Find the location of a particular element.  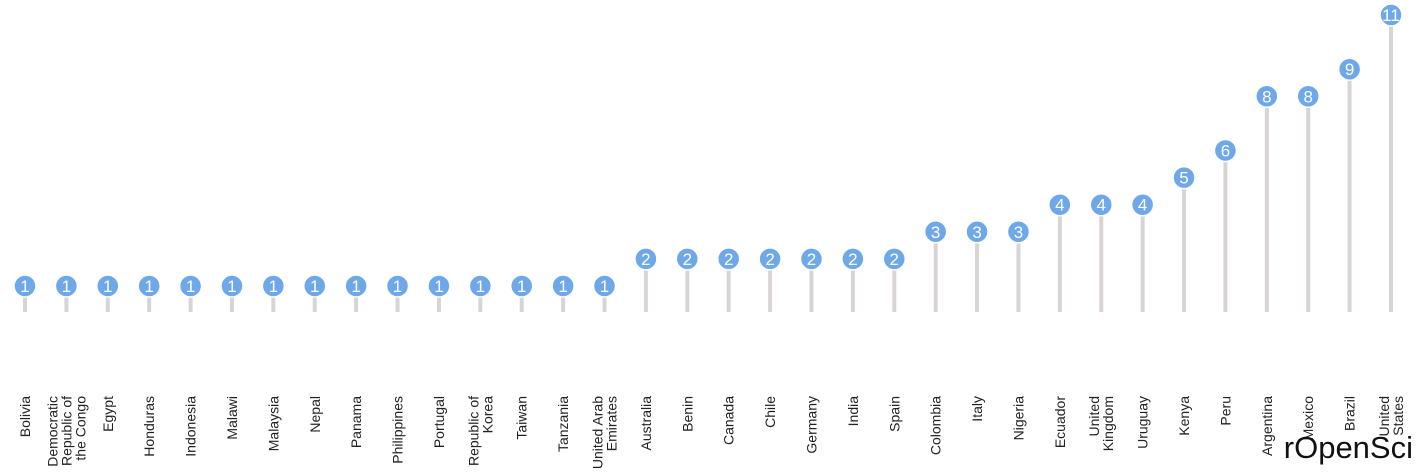

x-tick-label-tanzania: Tanzania is located at coordinates (563, 424).